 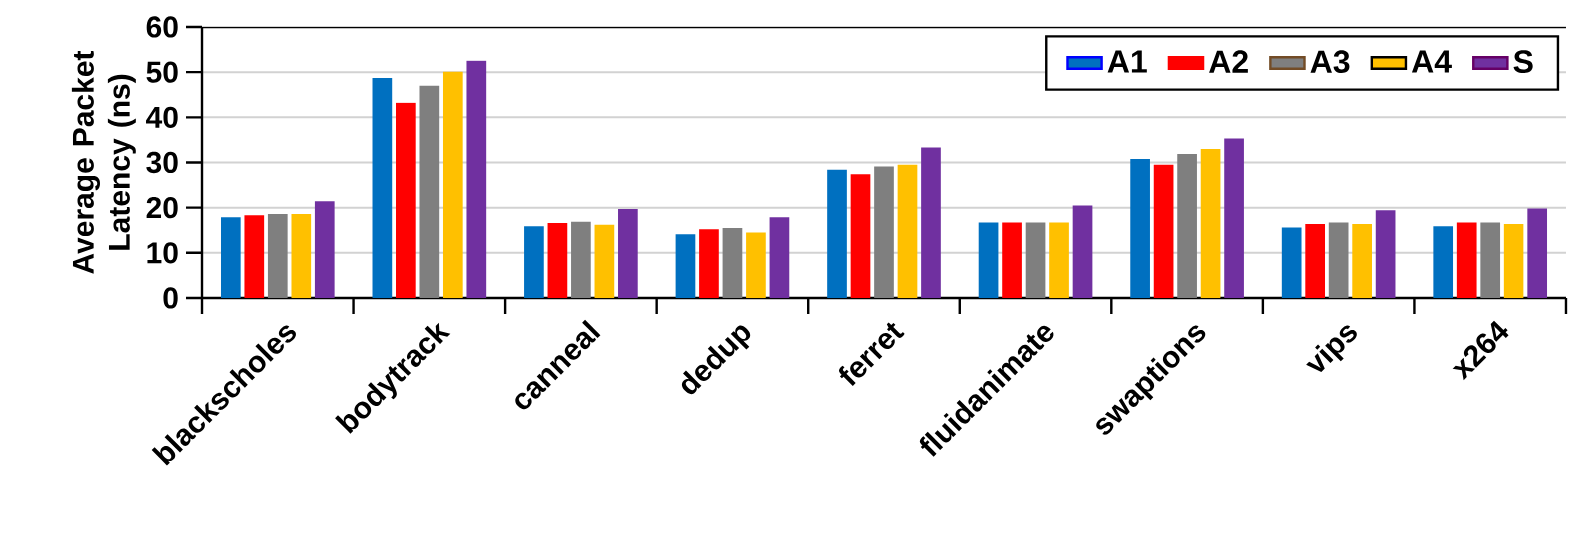 I want to click on legend-label: S, so click(x=1523, y=61).